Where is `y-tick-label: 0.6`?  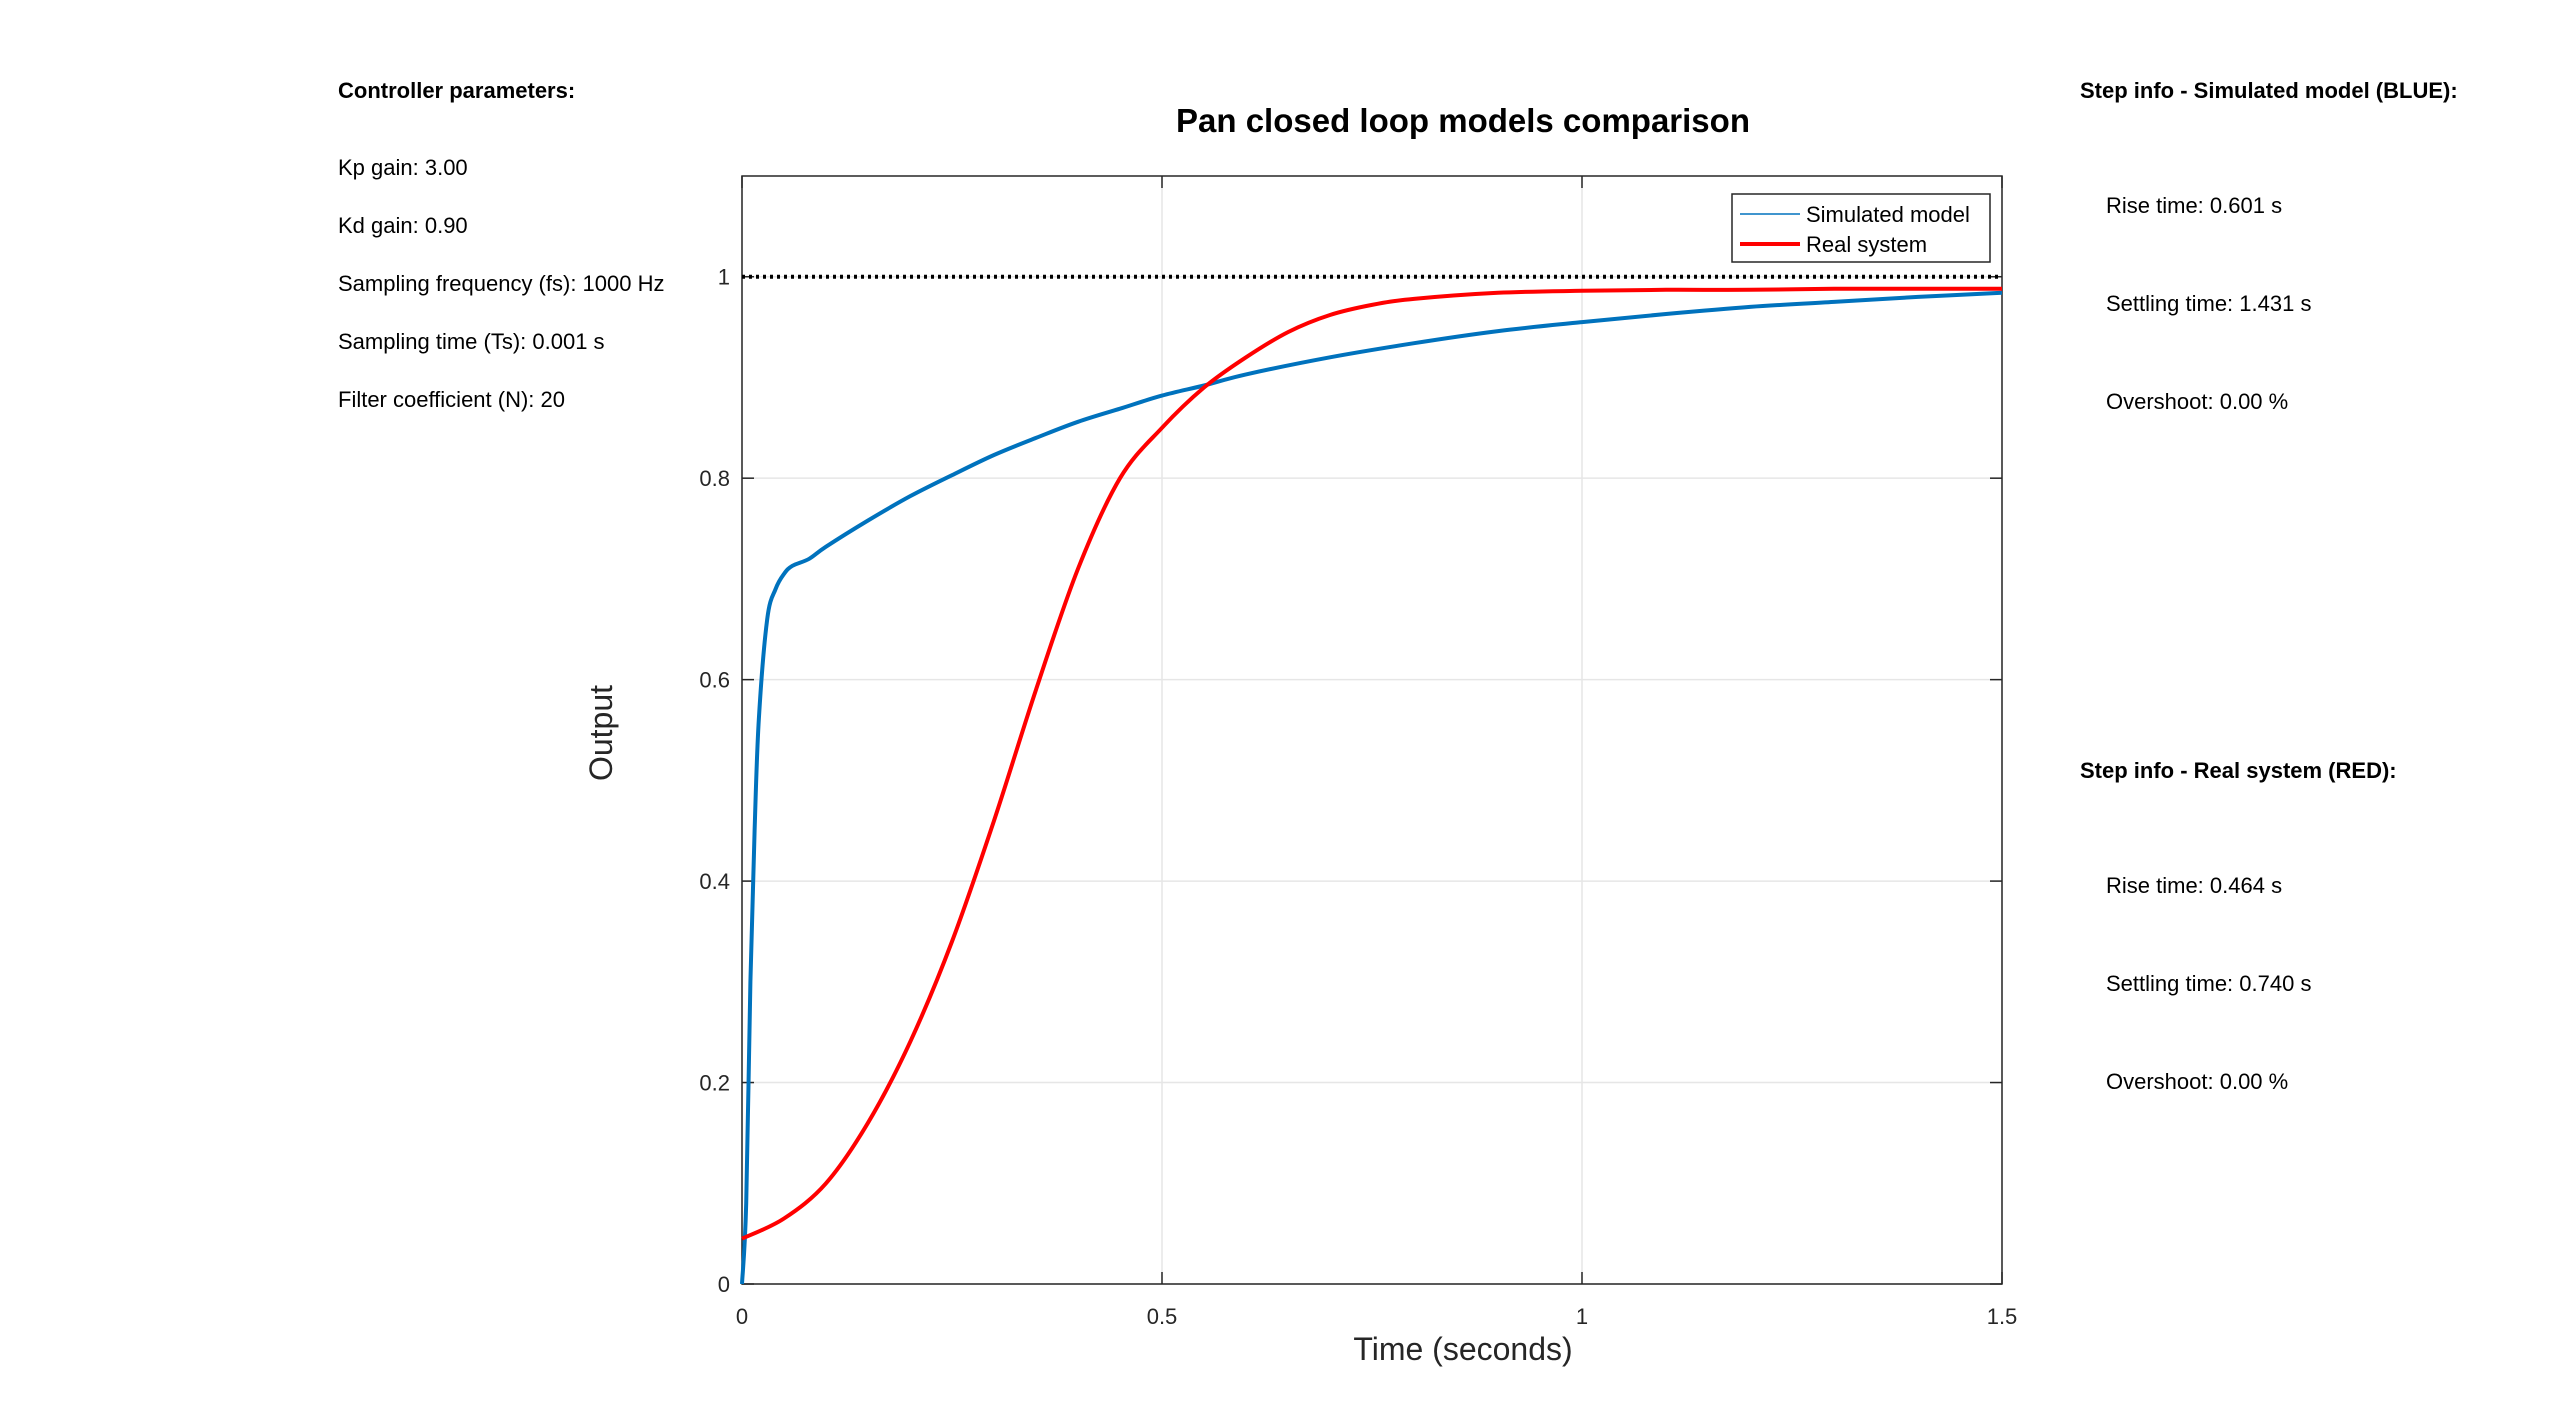
y-tick-label: 0.6 is located at coordinates (714, 680).